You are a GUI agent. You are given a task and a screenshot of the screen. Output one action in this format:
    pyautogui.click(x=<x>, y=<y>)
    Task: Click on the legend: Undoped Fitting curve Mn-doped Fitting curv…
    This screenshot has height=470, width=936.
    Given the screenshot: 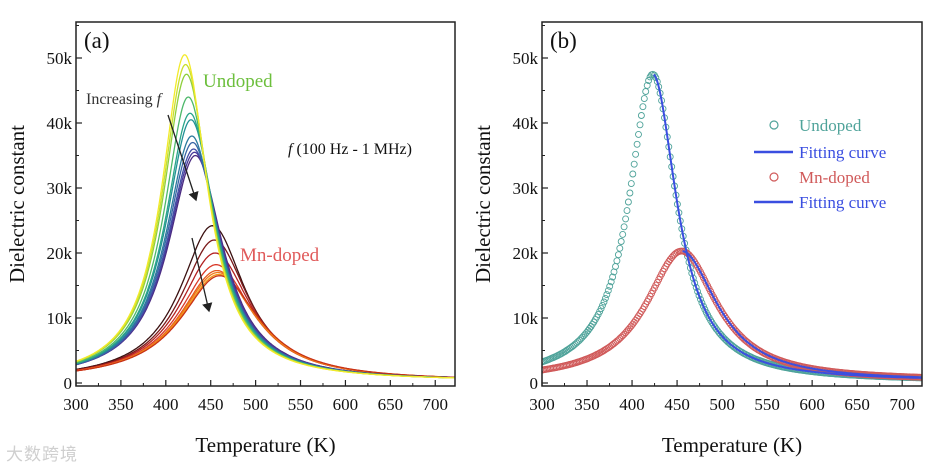 What is the action you would take?
    pyautogui.click(x=820, y=164)
    